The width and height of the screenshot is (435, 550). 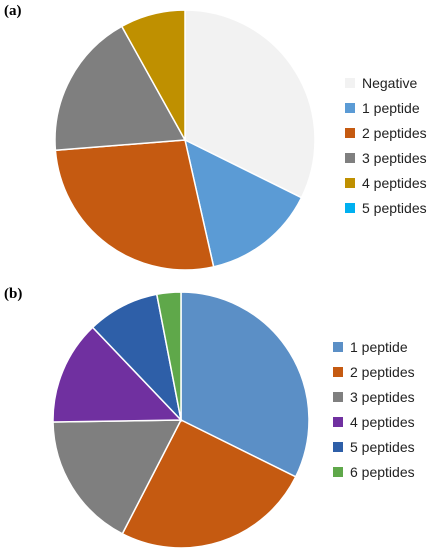 I want to click on legend-a-item: 5 peptides, so click(x=386, y=207).